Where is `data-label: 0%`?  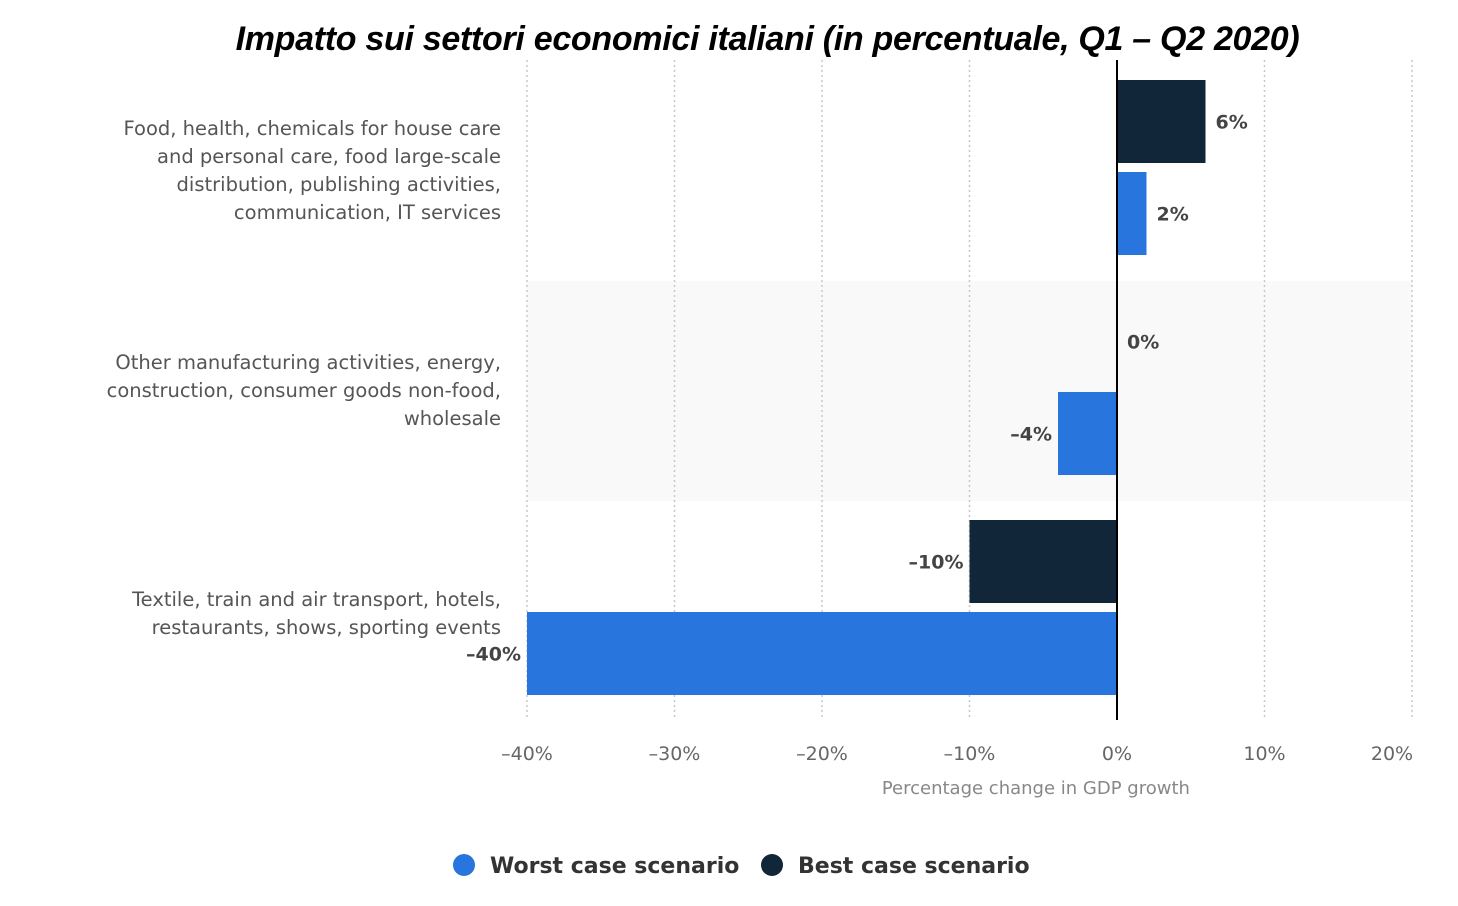 data-label: 0% is located at coordinates (1143, 343).